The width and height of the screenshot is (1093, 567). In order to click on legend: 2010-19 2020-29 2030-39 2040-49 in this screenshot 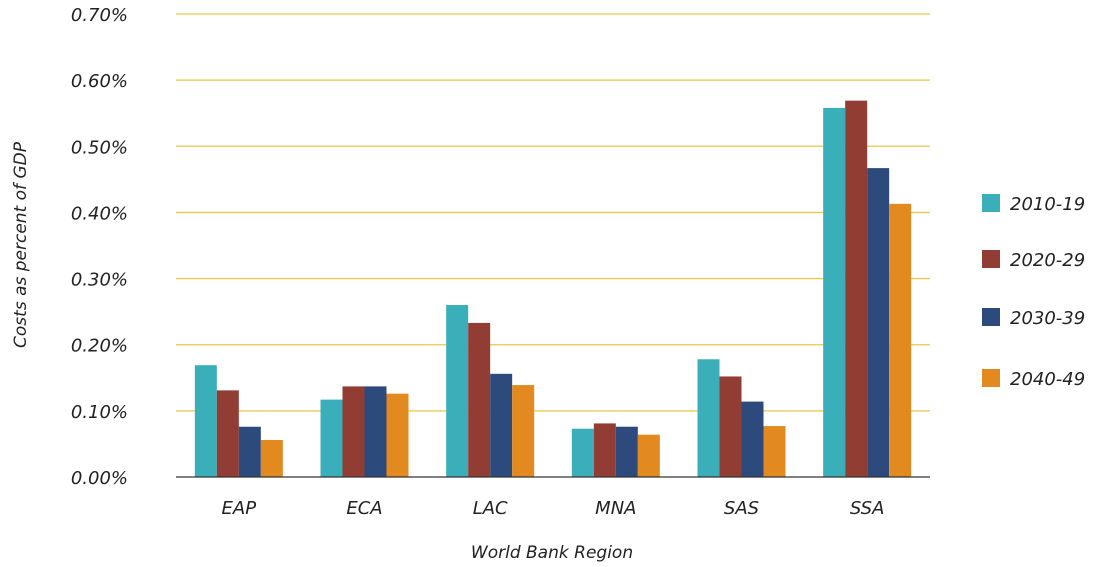, I will do `click(1033, 292)`.